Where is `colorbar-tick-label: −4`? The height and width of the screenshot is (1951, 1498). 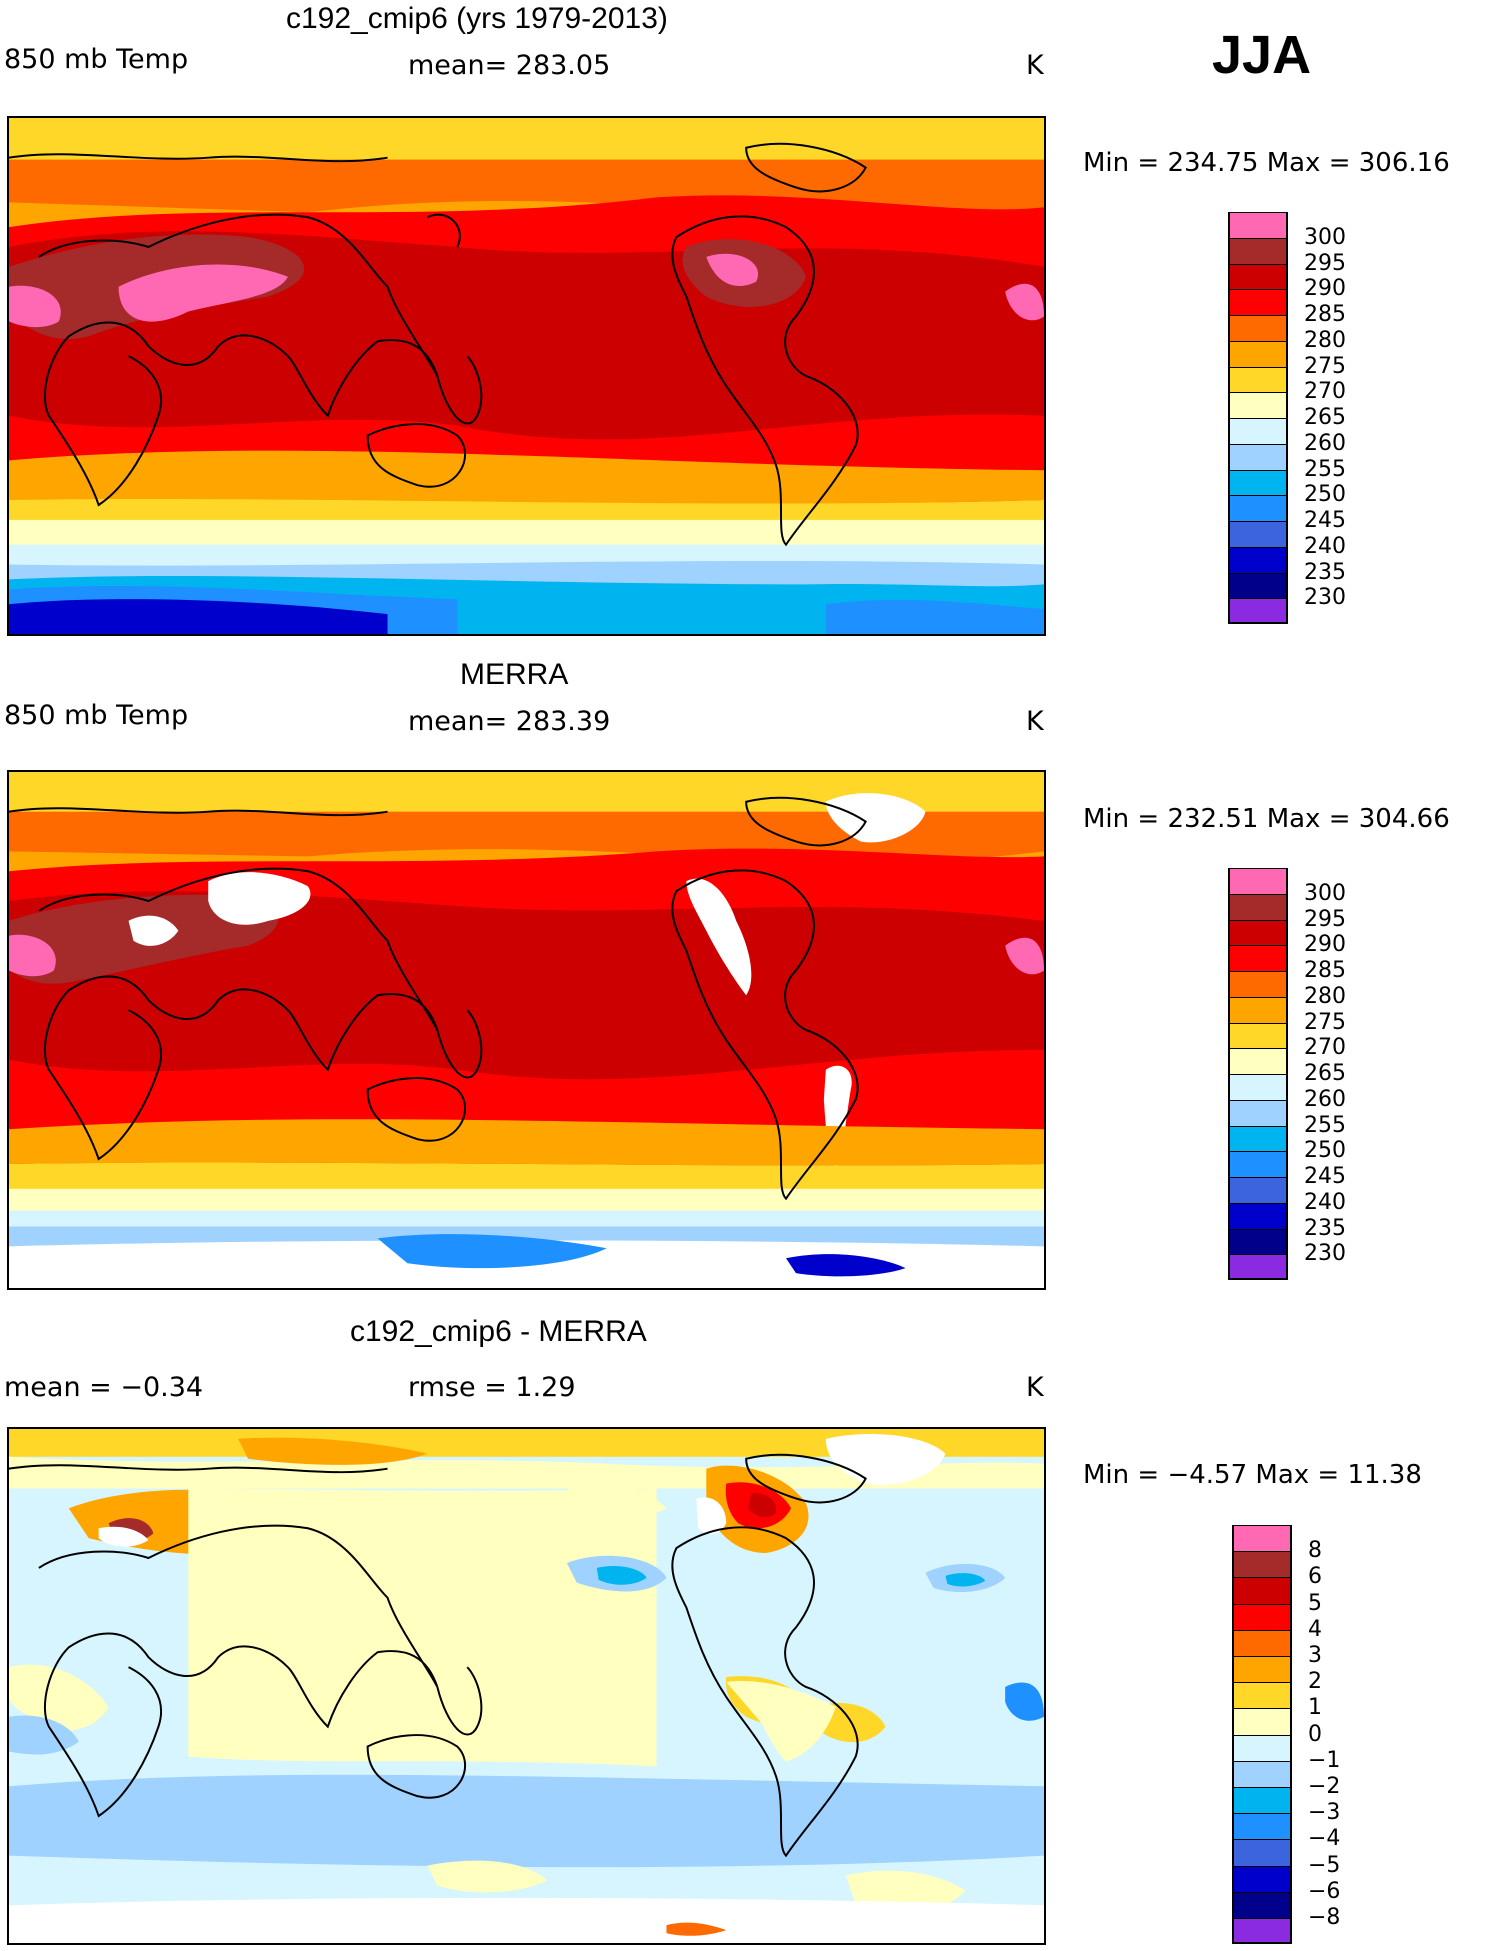
colorbar-tick-label: −4 is located at coordinates (1324, 1839).